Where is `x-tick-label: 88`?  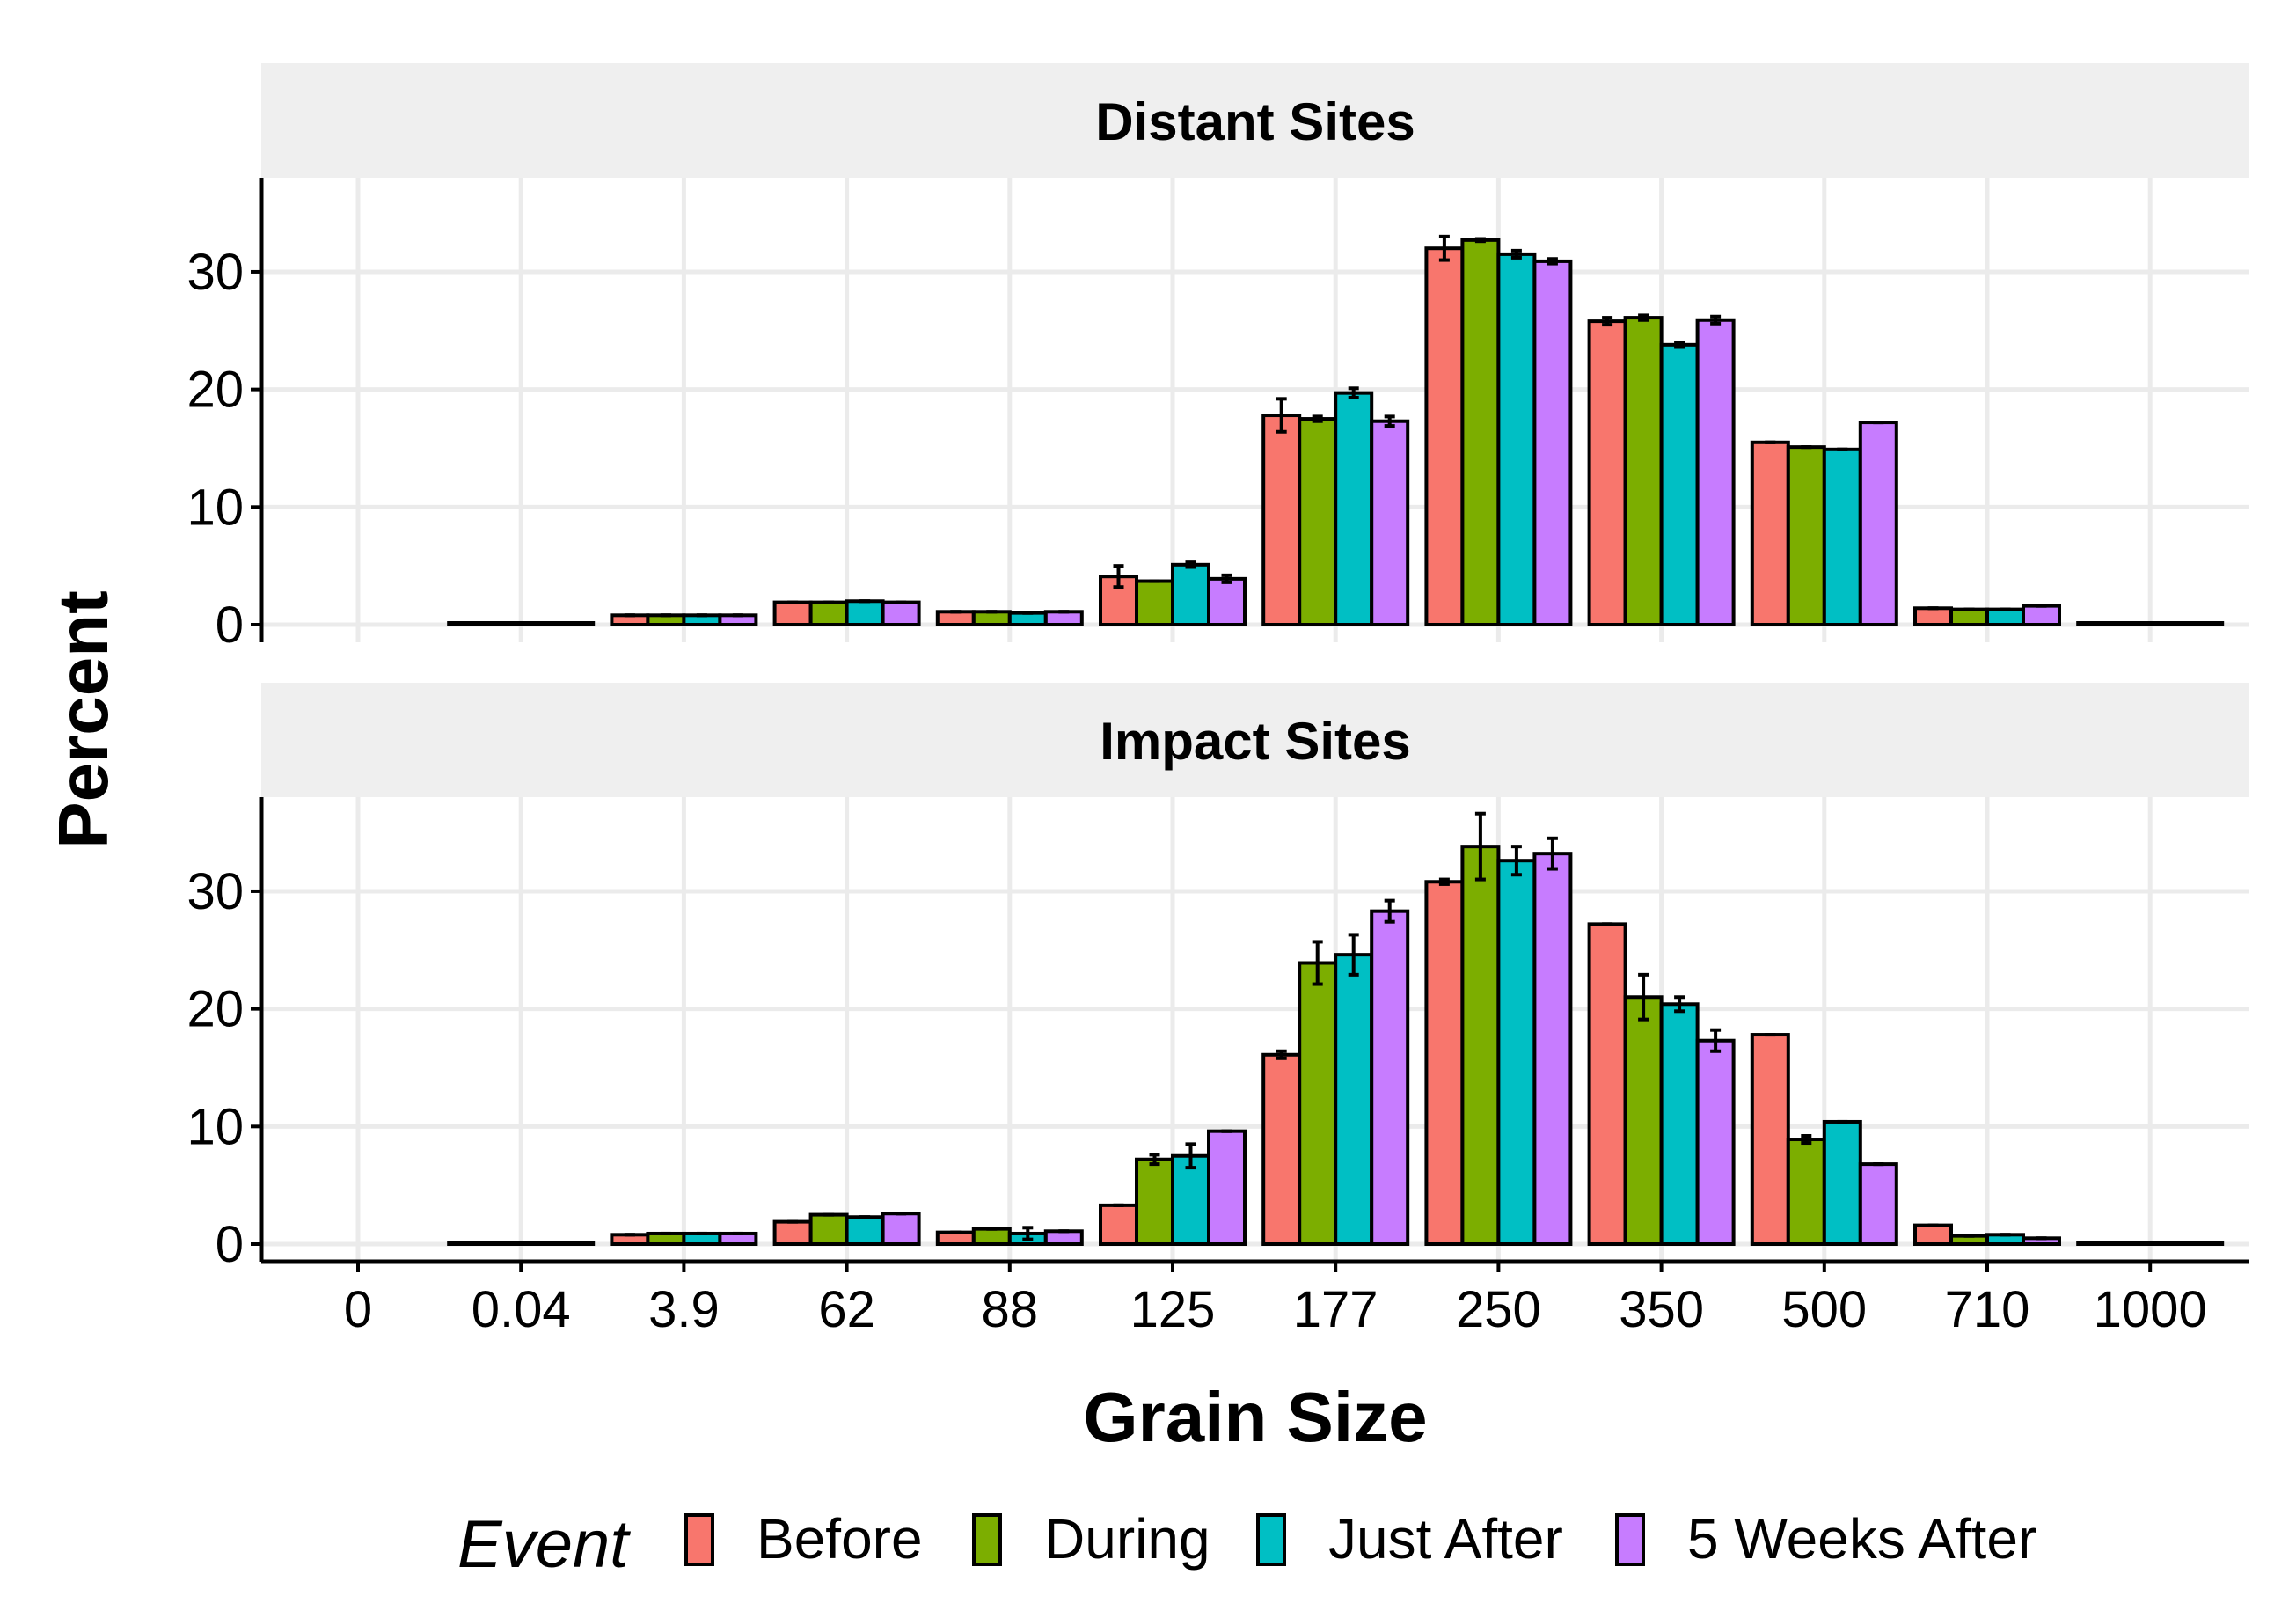 x-tick-label: 88 is located at coordinates (1010, 1310).